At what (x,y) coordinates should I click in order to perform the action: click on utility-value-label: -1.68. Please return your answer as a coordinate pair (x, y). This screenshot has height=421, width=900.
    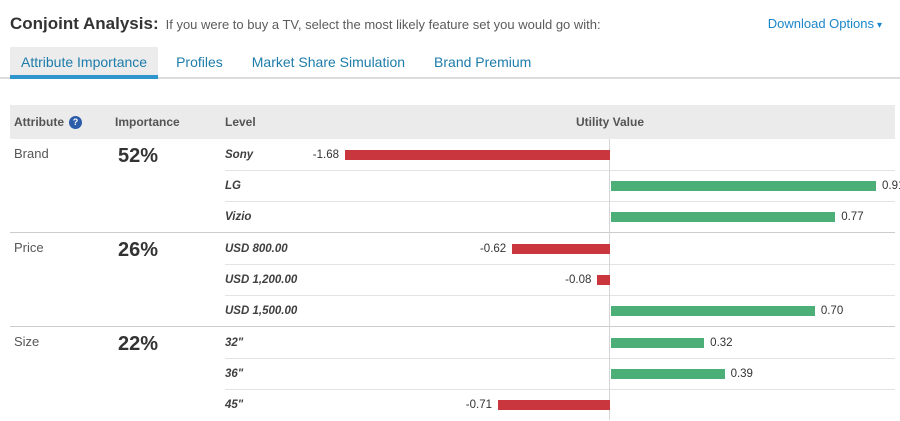
    Looking at the image, I should click on (325, 154).